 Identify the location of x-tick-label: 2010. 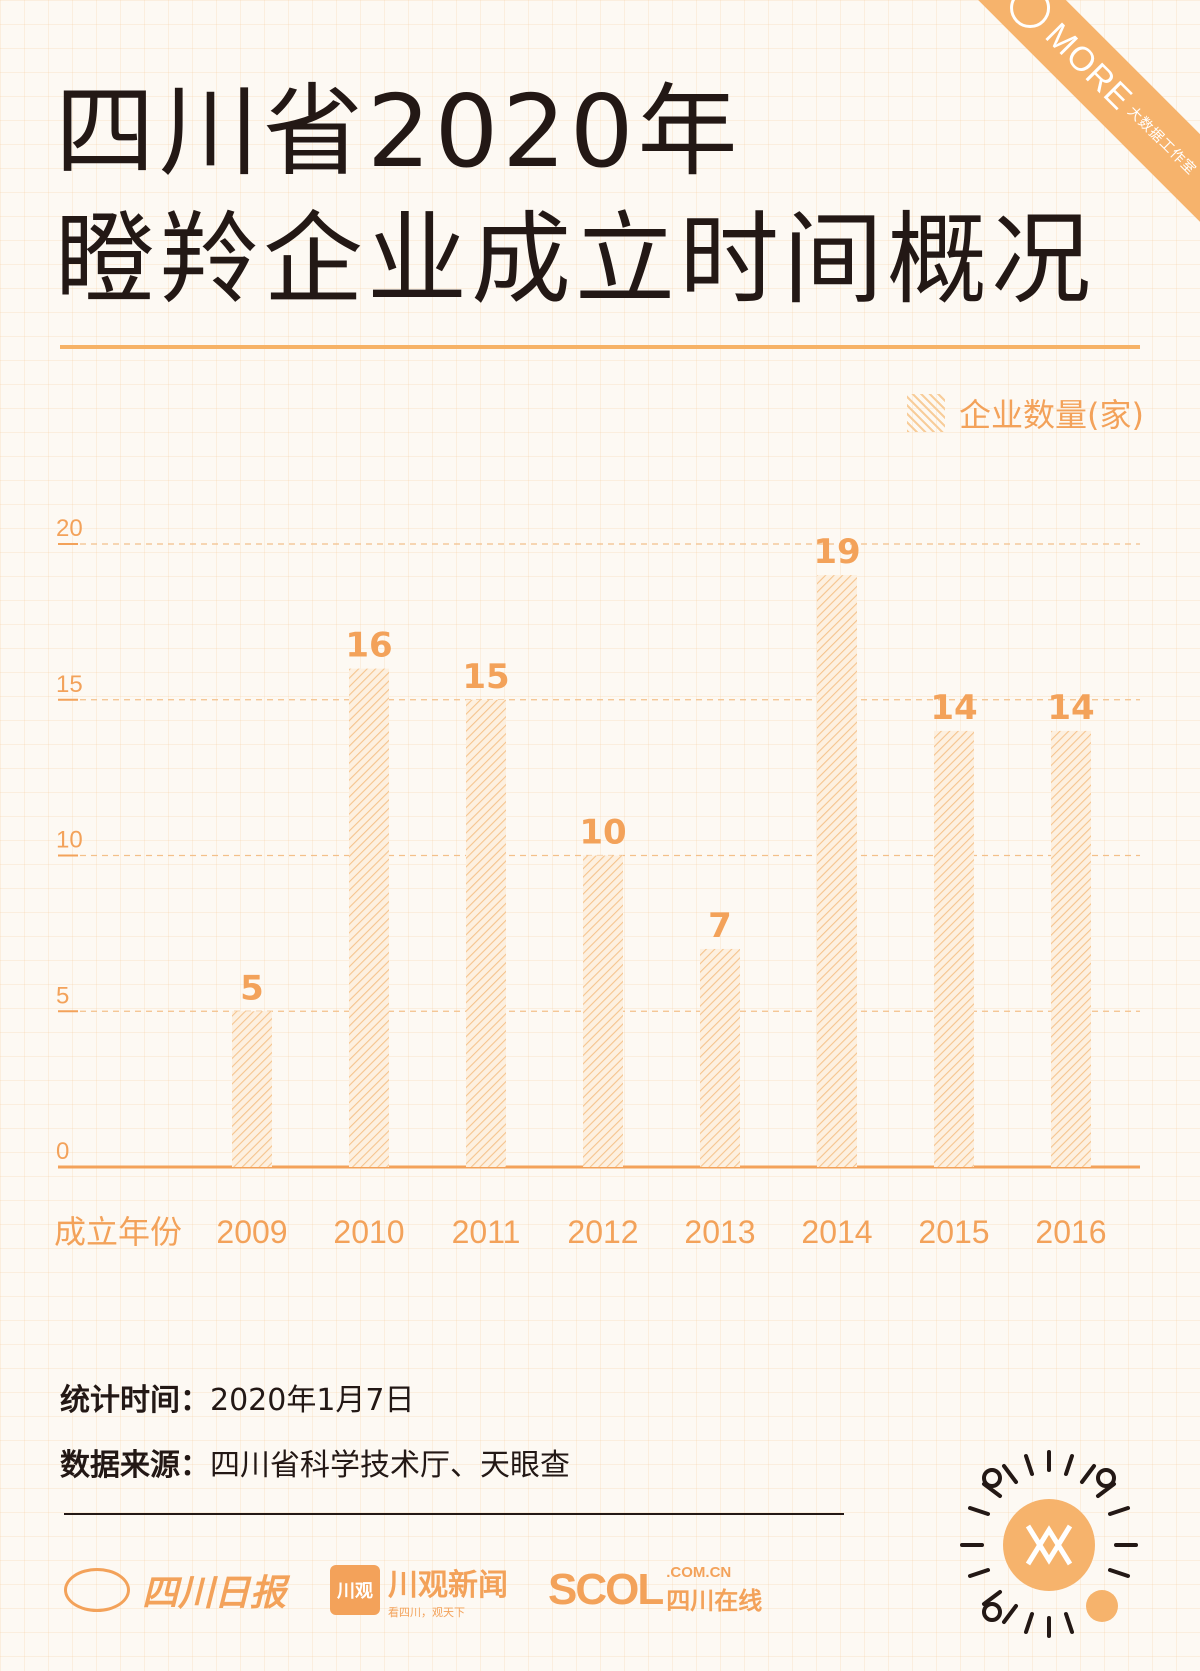
(368, 1232).